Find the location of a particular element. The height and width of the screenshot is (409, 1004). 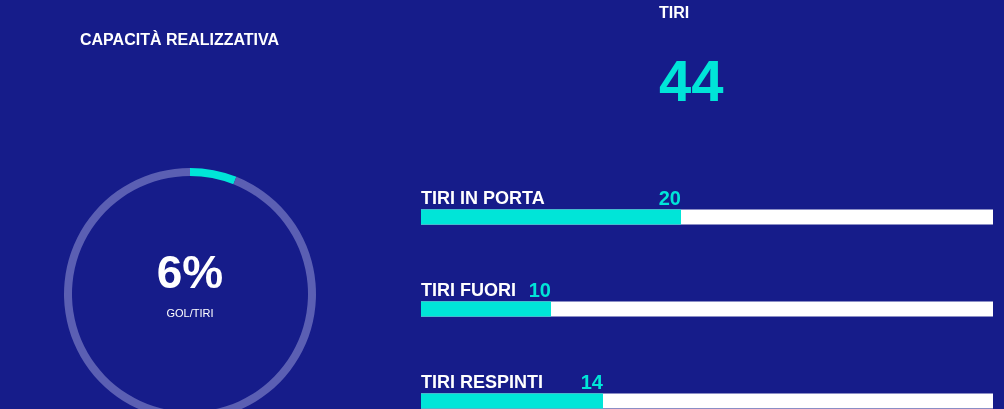

data-label: 20 is located at coordinates (669, 198).